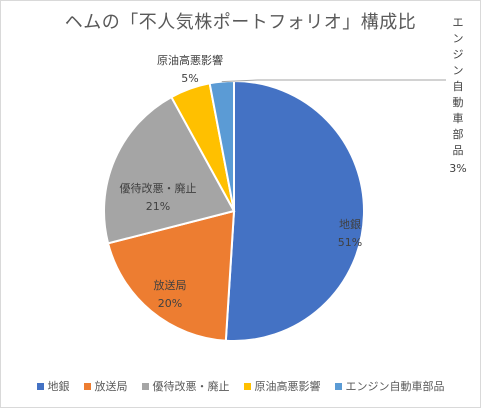  I want to click on legend-item-engine-parts: エンジン自動車部品, so click(389, 386).